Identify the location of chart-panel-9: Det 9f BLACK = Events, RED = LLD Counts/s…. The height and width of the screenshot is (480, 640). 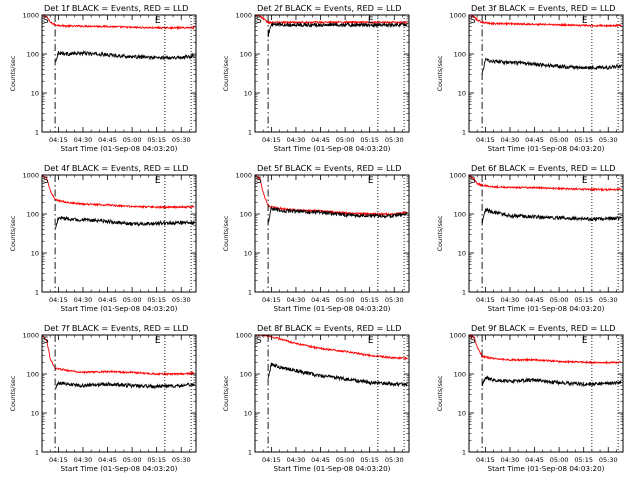
(530, 398).